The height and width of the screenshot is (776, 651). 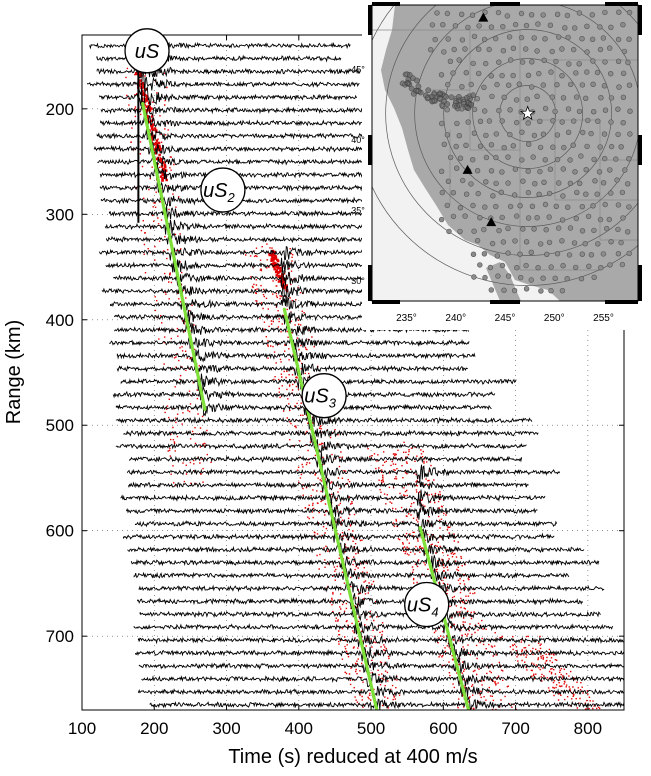 What do you see at coordinates (60, 109) in the screenshot?
I see `y-tick-label: 200` at bounding box center [60, 109].